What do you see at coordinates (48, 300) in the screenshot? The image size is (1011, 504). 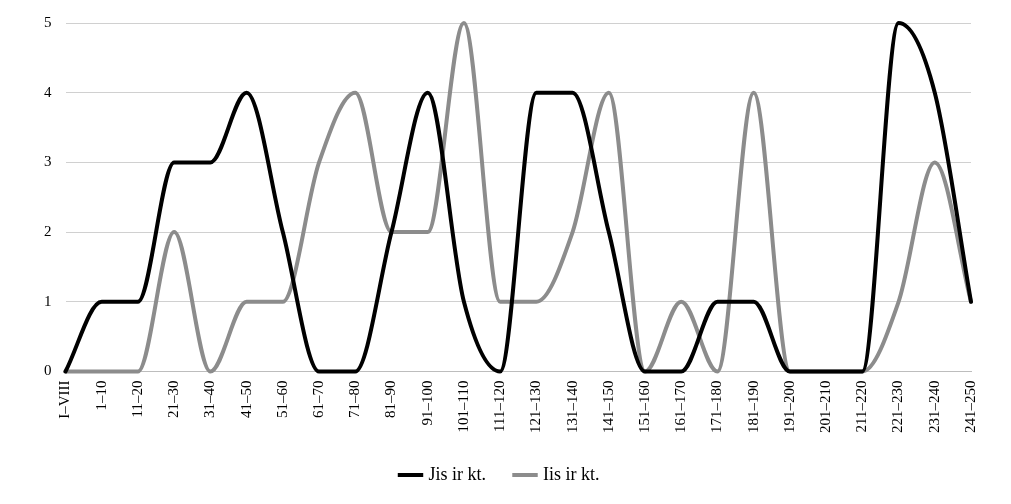 I see `y-tick-label: 1` at bounding box center [48, 300].